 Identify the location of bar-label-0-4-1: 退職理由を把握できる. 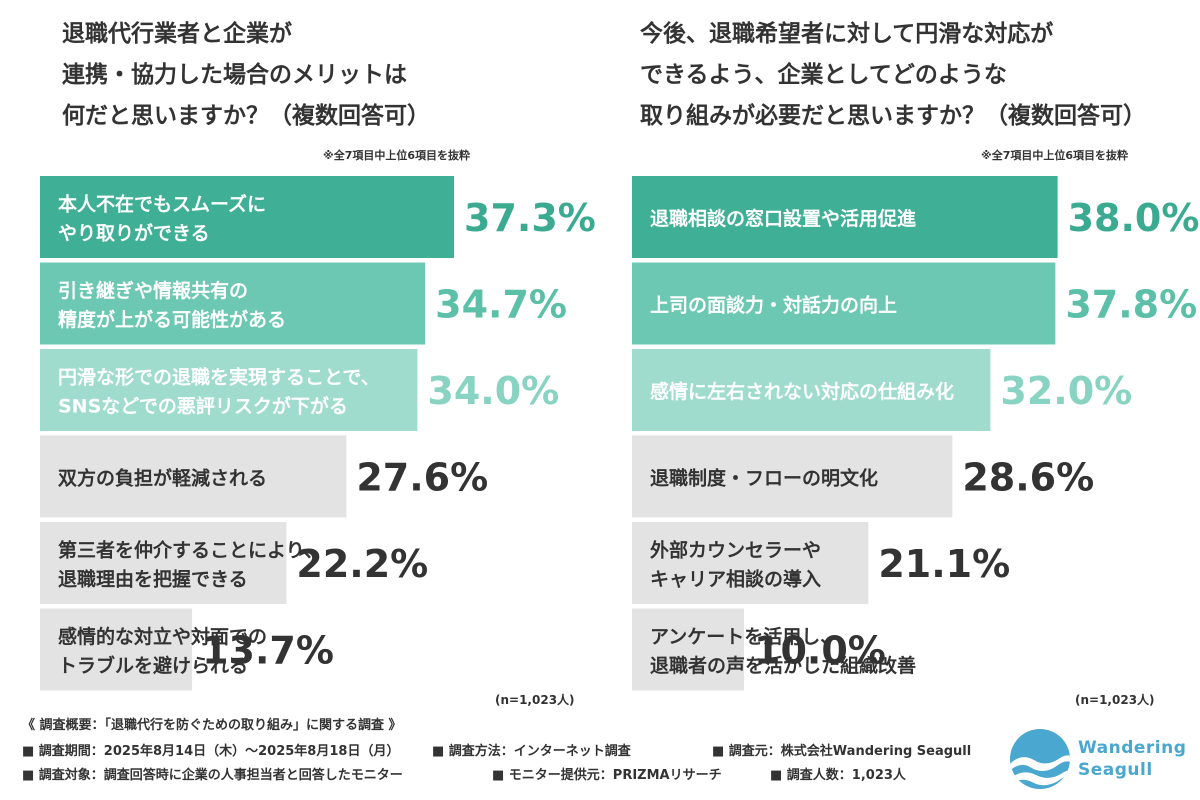
(153, 579).